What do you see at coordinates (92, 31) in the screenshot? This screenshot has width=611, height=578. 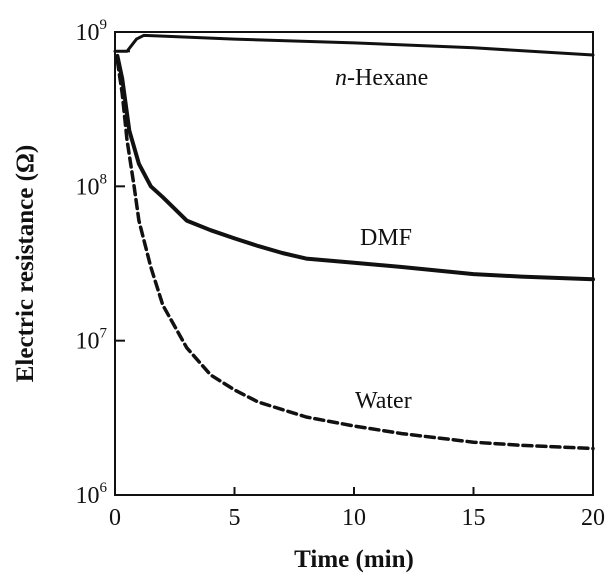 I see `y-tick-label: 10⁹` at bounding box center [92, 31].